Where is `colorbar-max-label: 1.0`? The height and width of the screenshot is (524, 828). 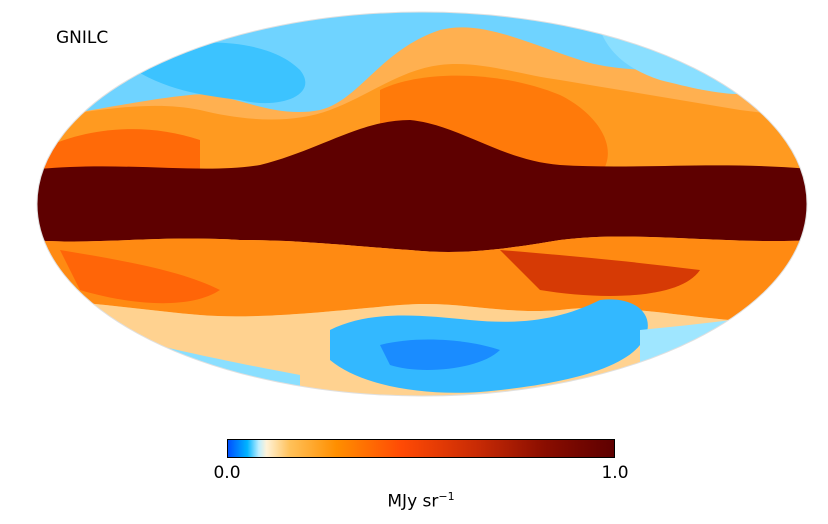 colorbar-max-label: 1.0 is located at coordinates (615, 473).